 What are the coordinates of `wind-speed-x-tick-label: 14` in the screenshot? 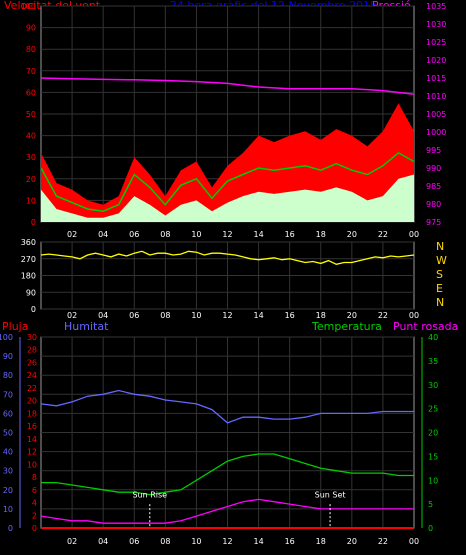 It's located at (258, 234).